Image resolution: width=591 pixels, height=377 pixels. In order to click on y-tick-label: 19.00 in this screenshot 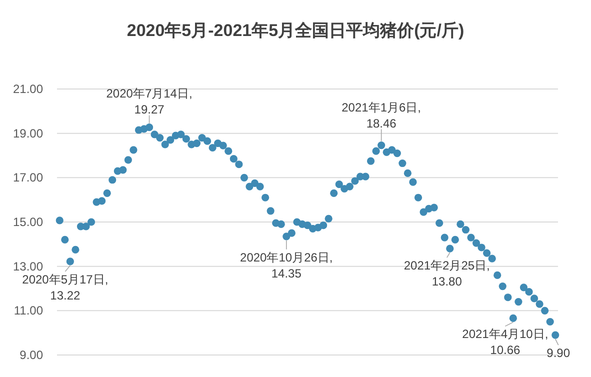, I will do `click(28, 133)`.